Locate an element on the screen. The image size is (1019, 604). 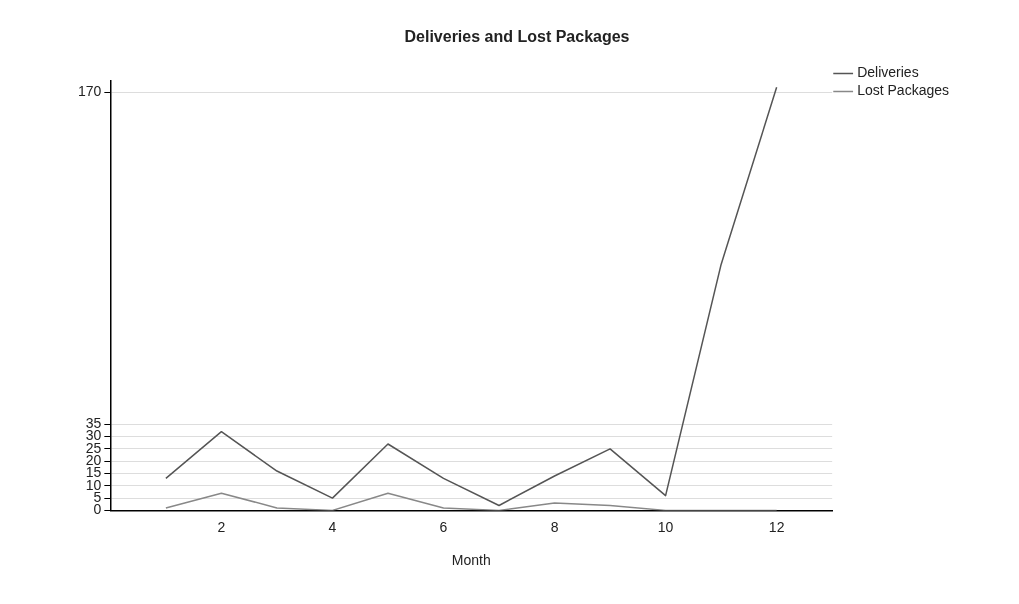
x-tick-label: 8 is located at coordinates (554, 526).